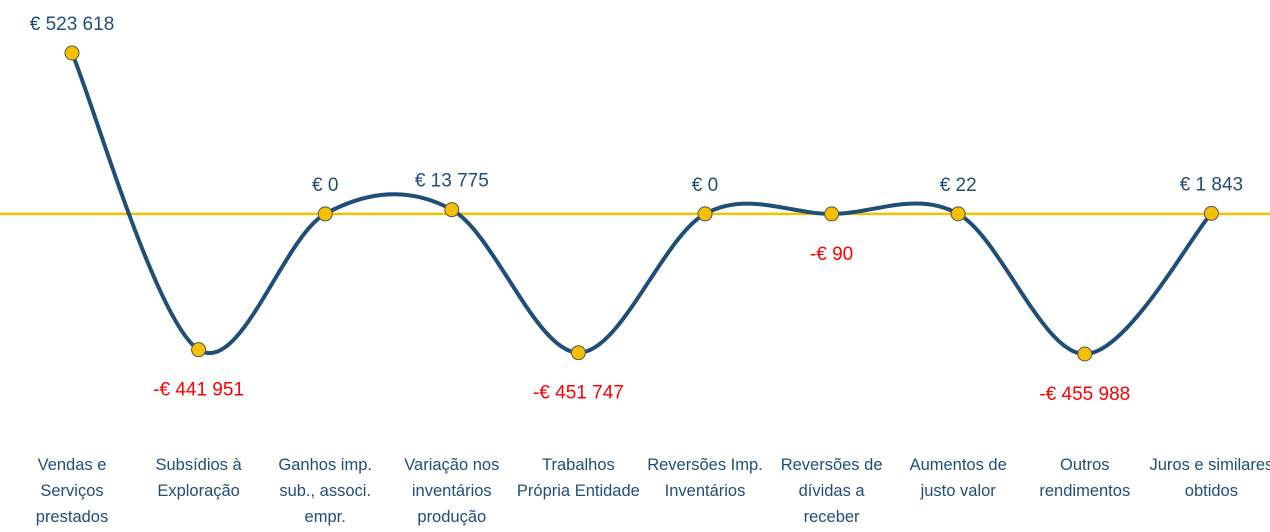 Image resolution: width=1270 pixels, height=532 pixels. What do you see at coordinates (1211, 184) in the screenshot?
I see `data-label: € 1 843` at bounding box center [1211, 184].